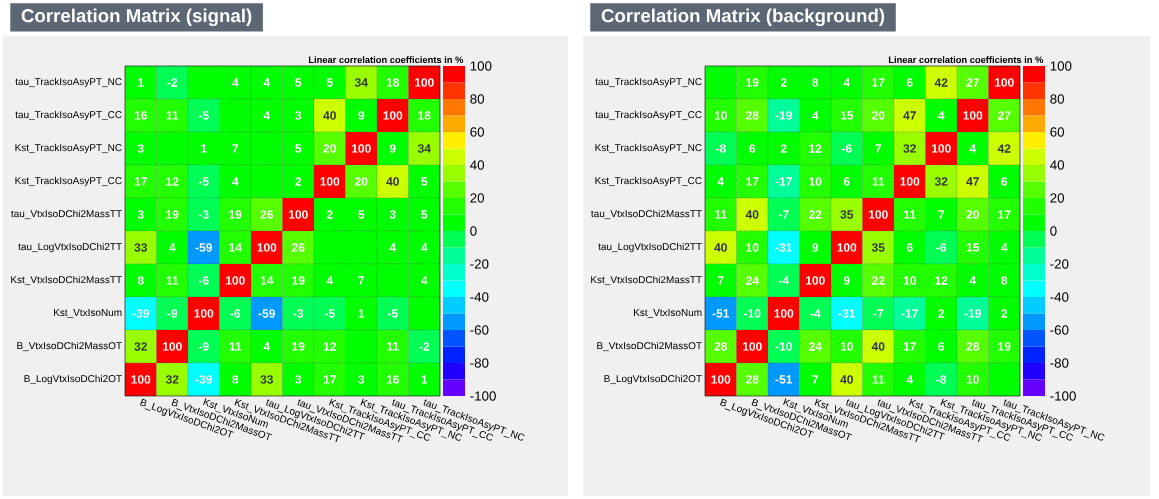 Image resolution: width=1159 pixels, height=499 pixels. I want to click on color-bar-label: -40, so click(1059, 297).